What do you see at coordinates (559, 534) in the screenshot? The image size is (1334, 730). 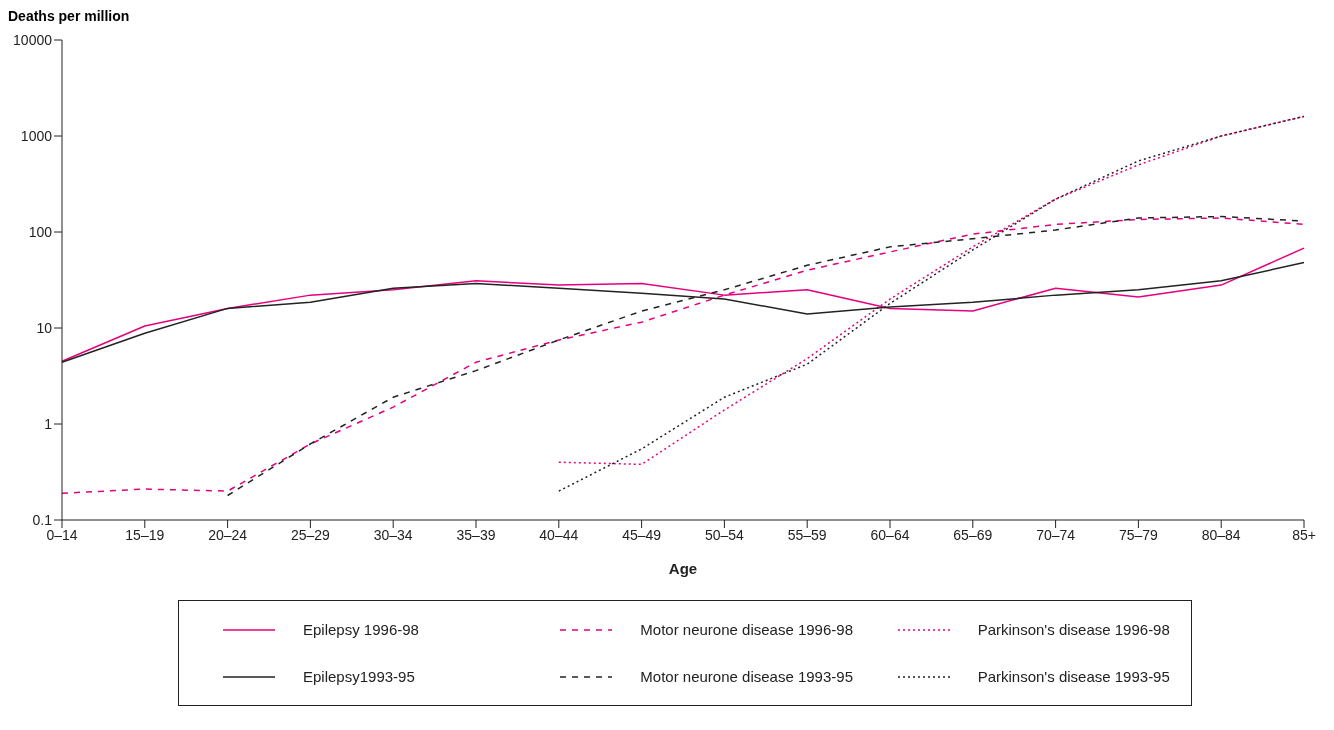 I see `x-tick-label: 40–44` at bounding box center [559, 534].